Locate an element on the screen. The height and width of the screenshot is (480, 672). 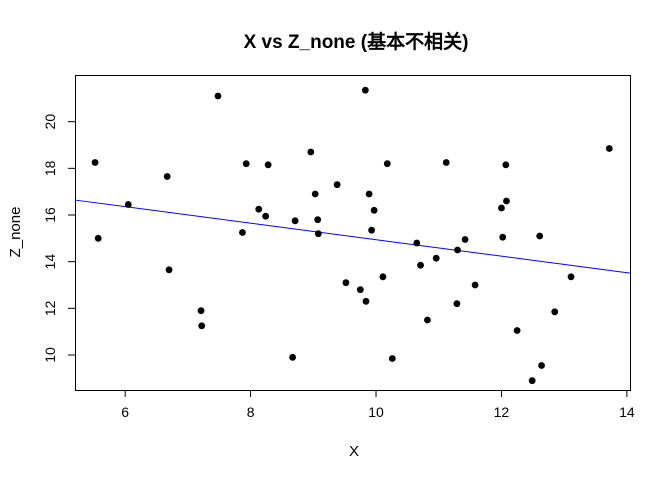
y-tick-label: 14 is located at coordinates (50, 262).